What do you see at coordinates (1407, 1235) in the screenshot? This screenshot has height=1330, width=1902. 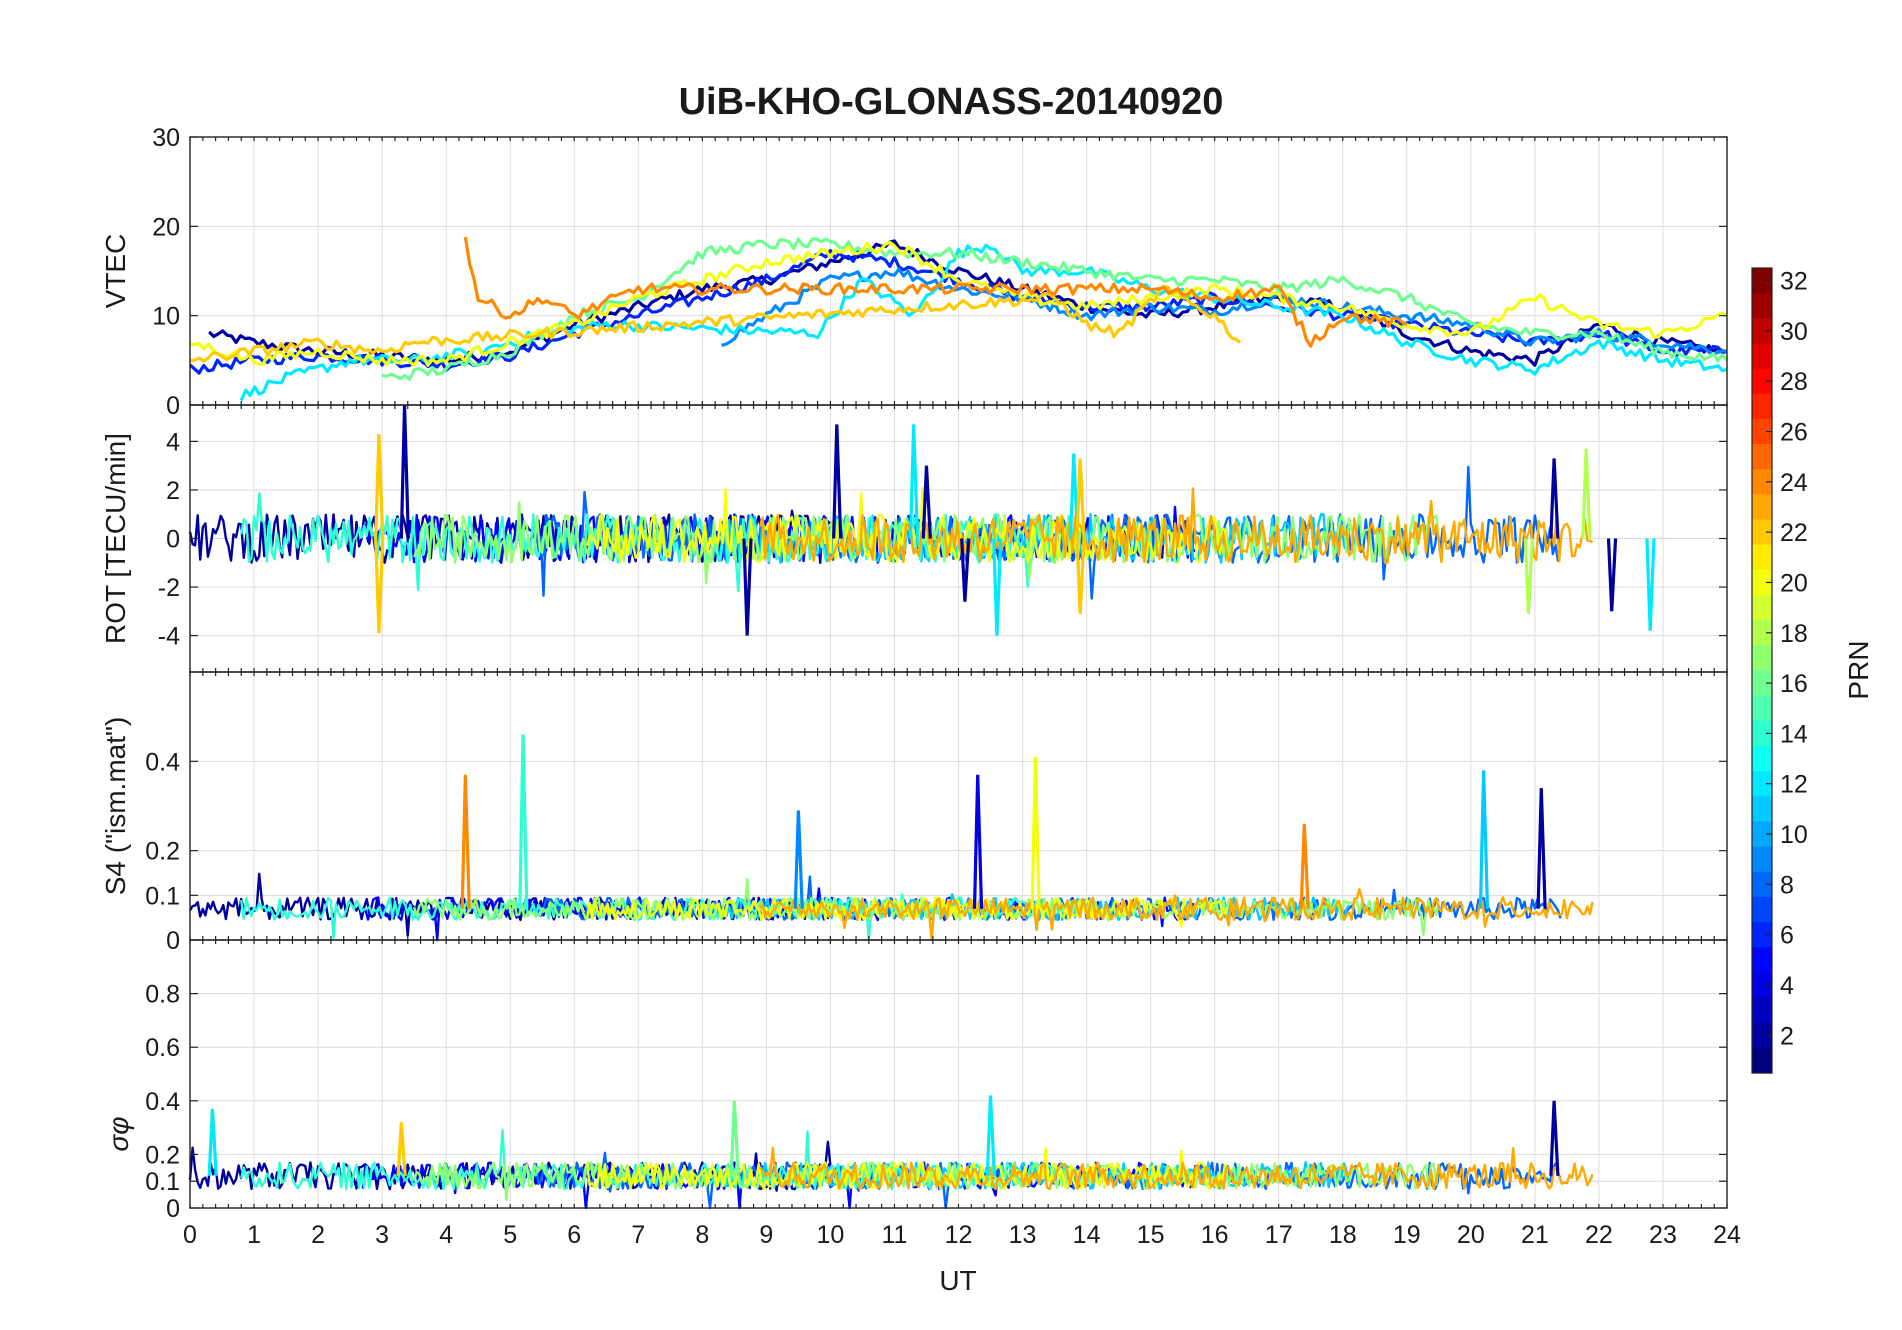 I see `x-tick-label: 19` at bounding box center [1407, 1235].